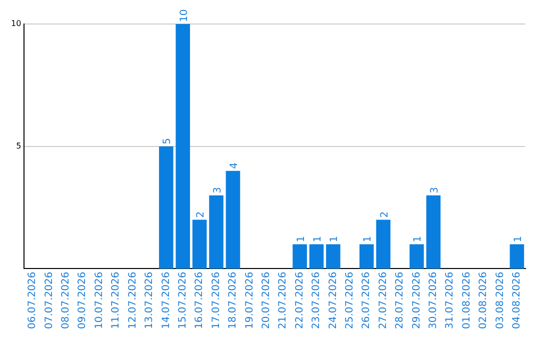 This screenshot has width=540, height=340. Describe the element at coordinates (484, 301) in the screenshot. I see `x-tick-label: 02.08.2026` at that location.